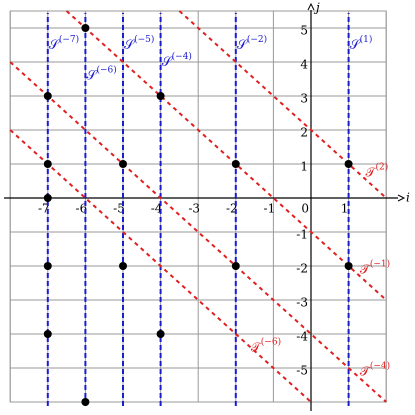  I want to click on vertical-line-label: 𝒮(−4), so click(177, 60).